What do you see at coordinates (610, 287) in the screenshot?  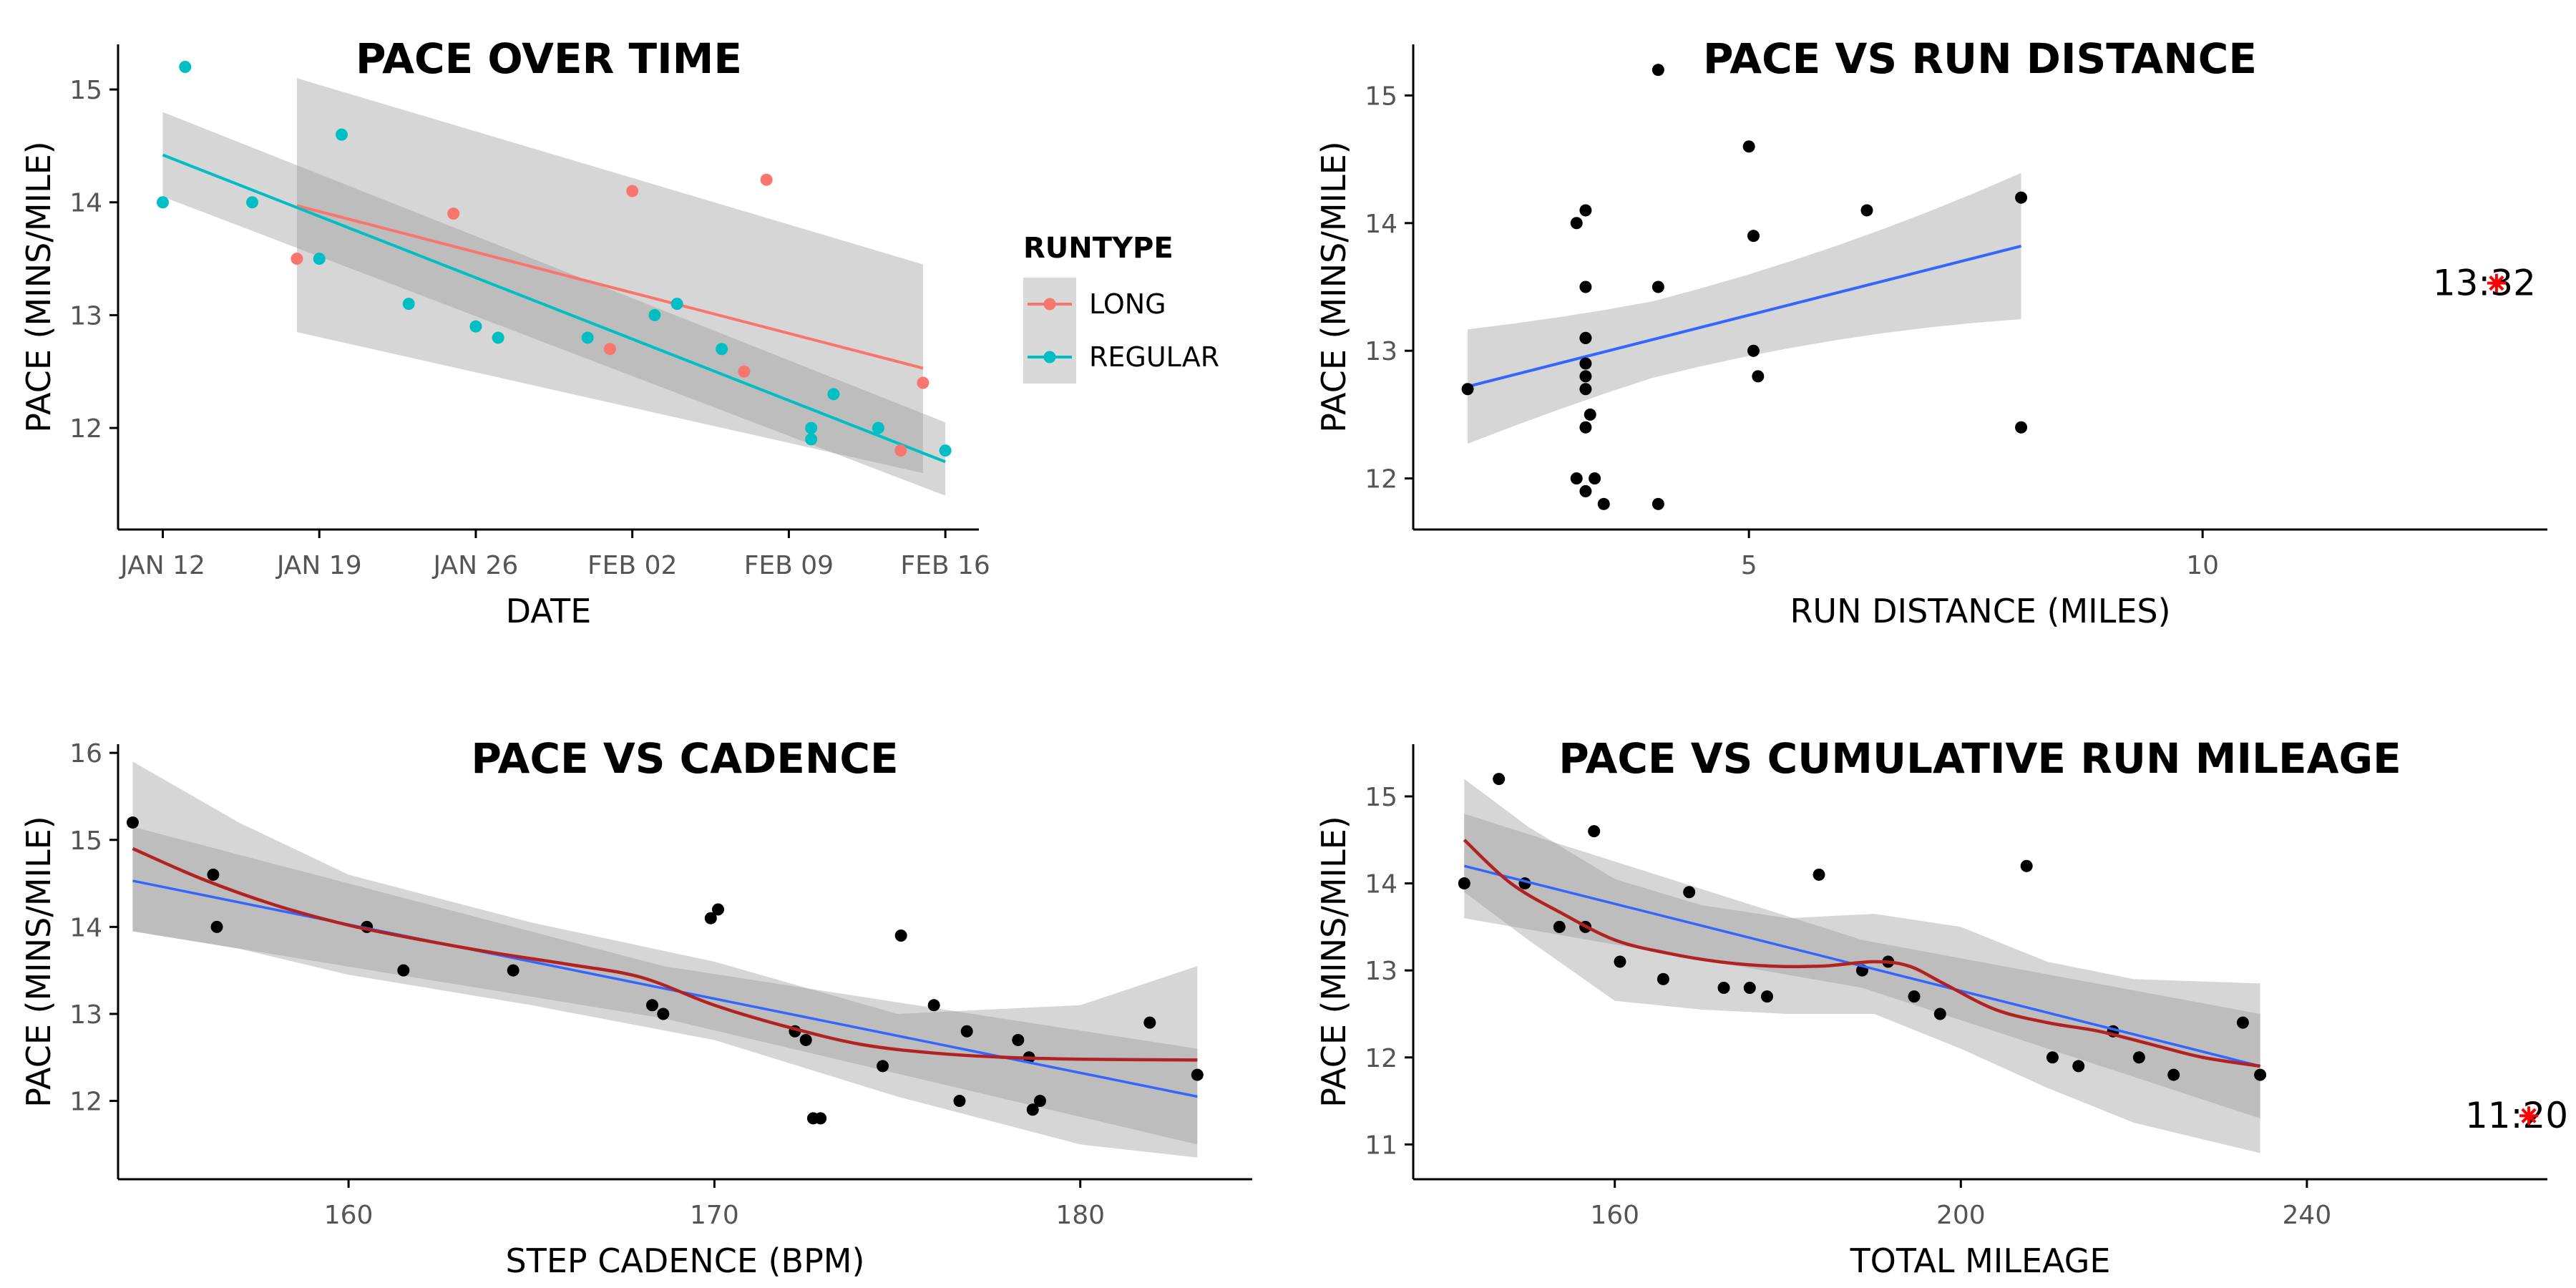 I see `trend-line-long` at bounding box center [610, 287].